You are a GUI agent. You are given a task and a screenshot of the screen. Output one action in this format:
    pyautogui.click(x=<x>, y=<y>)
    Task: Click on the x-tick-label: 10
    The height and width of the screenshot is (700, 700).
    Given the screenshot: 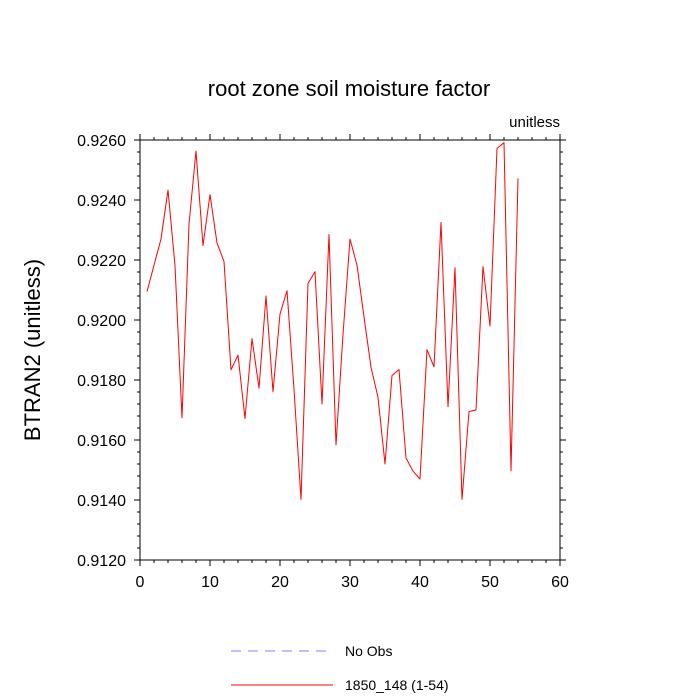 What is the action you would take?
    pyautogui.click(x=210, y=582)
    